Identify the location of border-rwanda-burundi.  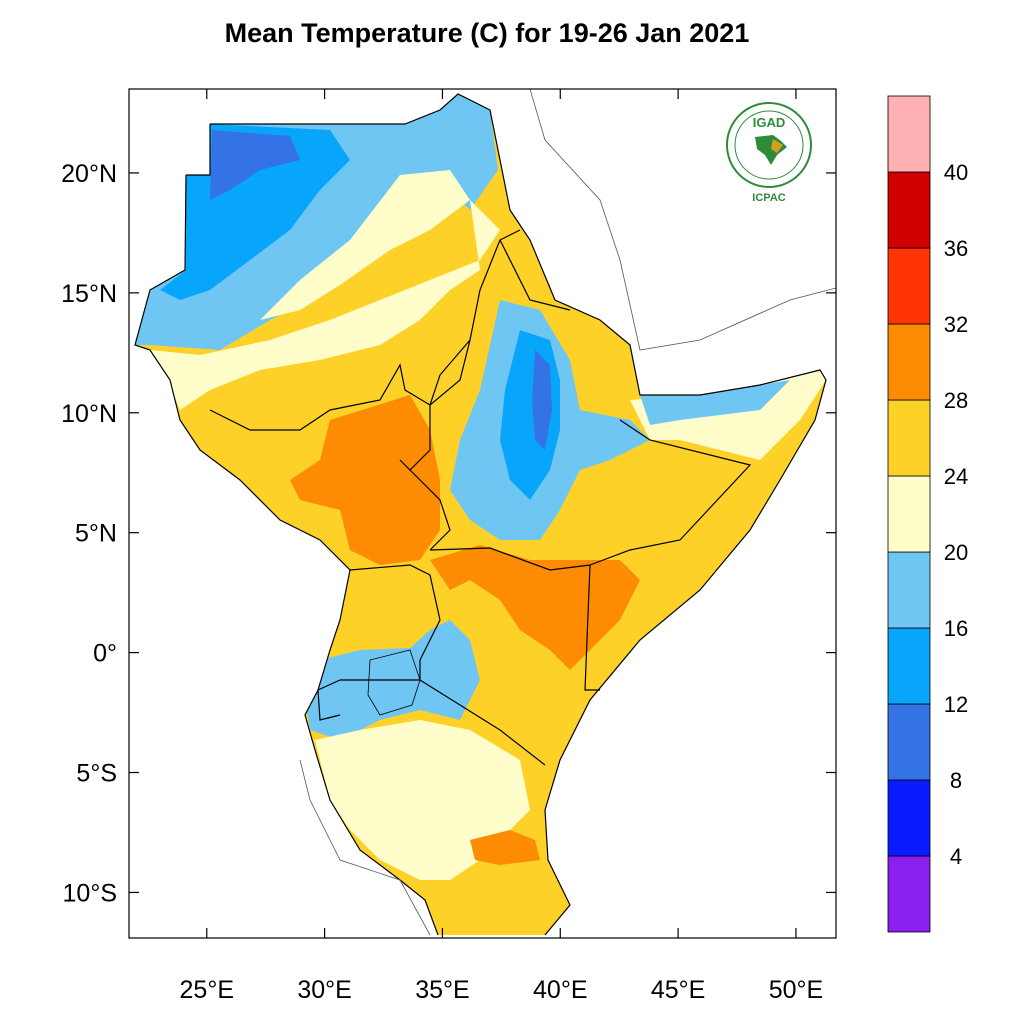
(329, 700).